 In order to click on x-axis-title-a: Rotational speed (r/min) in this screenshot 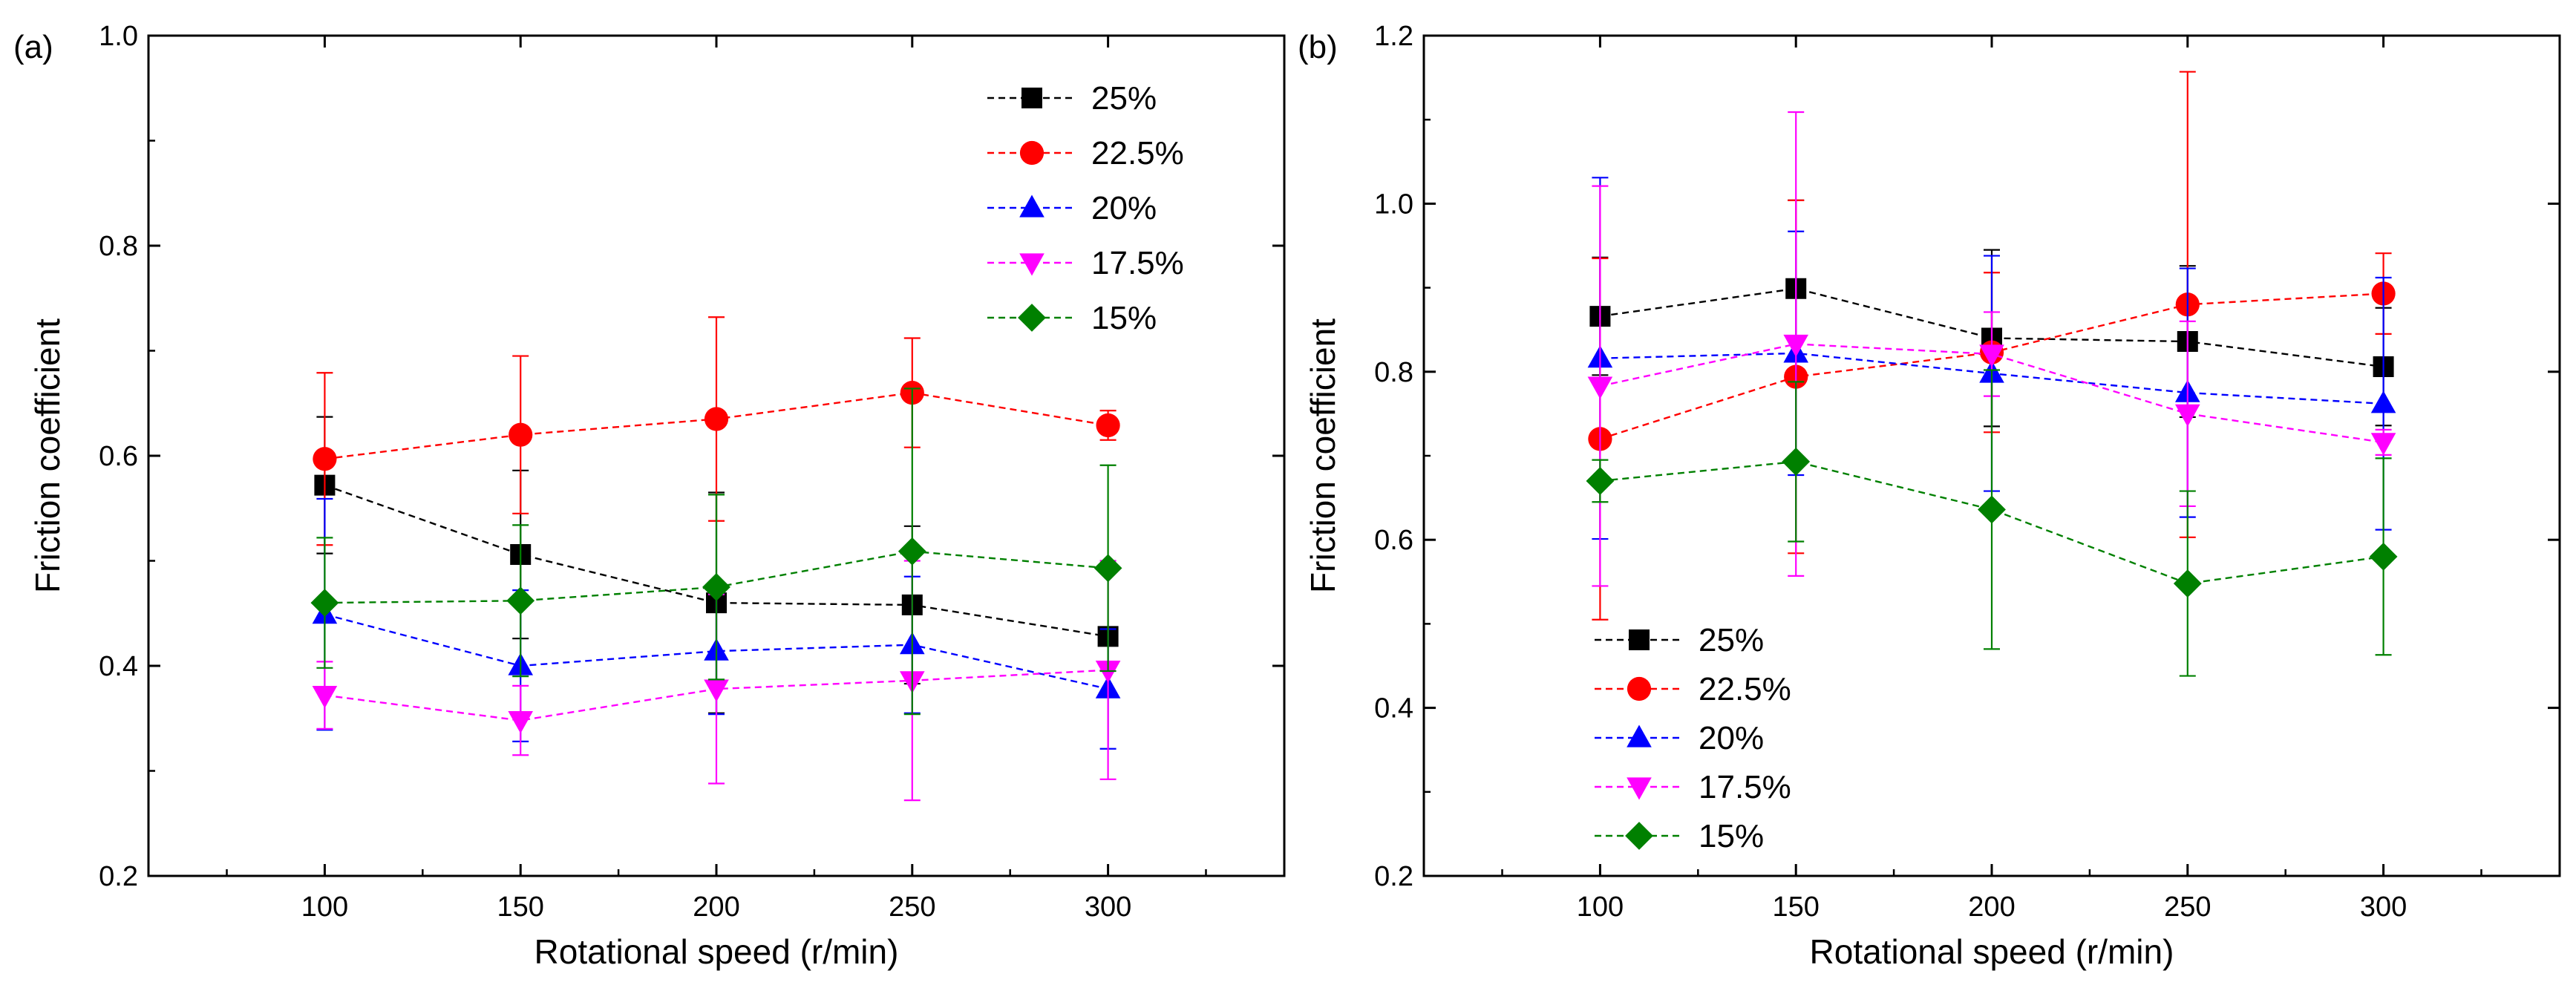, I will do `click(717, 951)`.